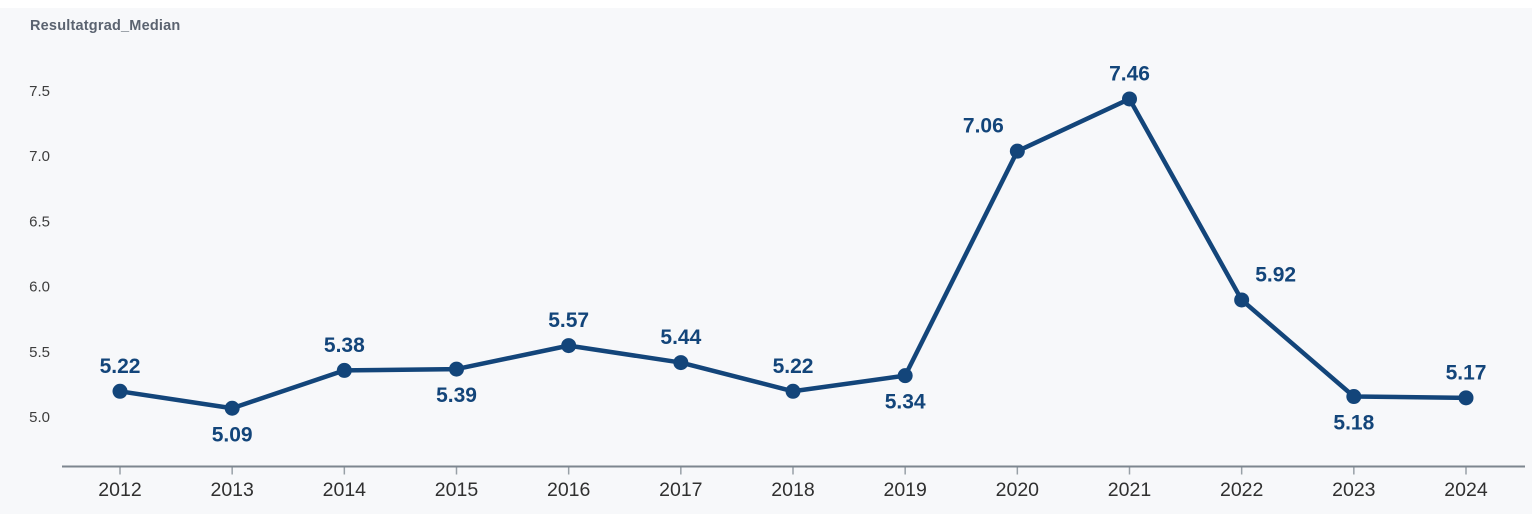 The width and height of the screenshot is (1532, 524). Describe the element at coordinates (105, 26) in the screenshot. I see `chart-title: Resultatgrad_Median` at that location.